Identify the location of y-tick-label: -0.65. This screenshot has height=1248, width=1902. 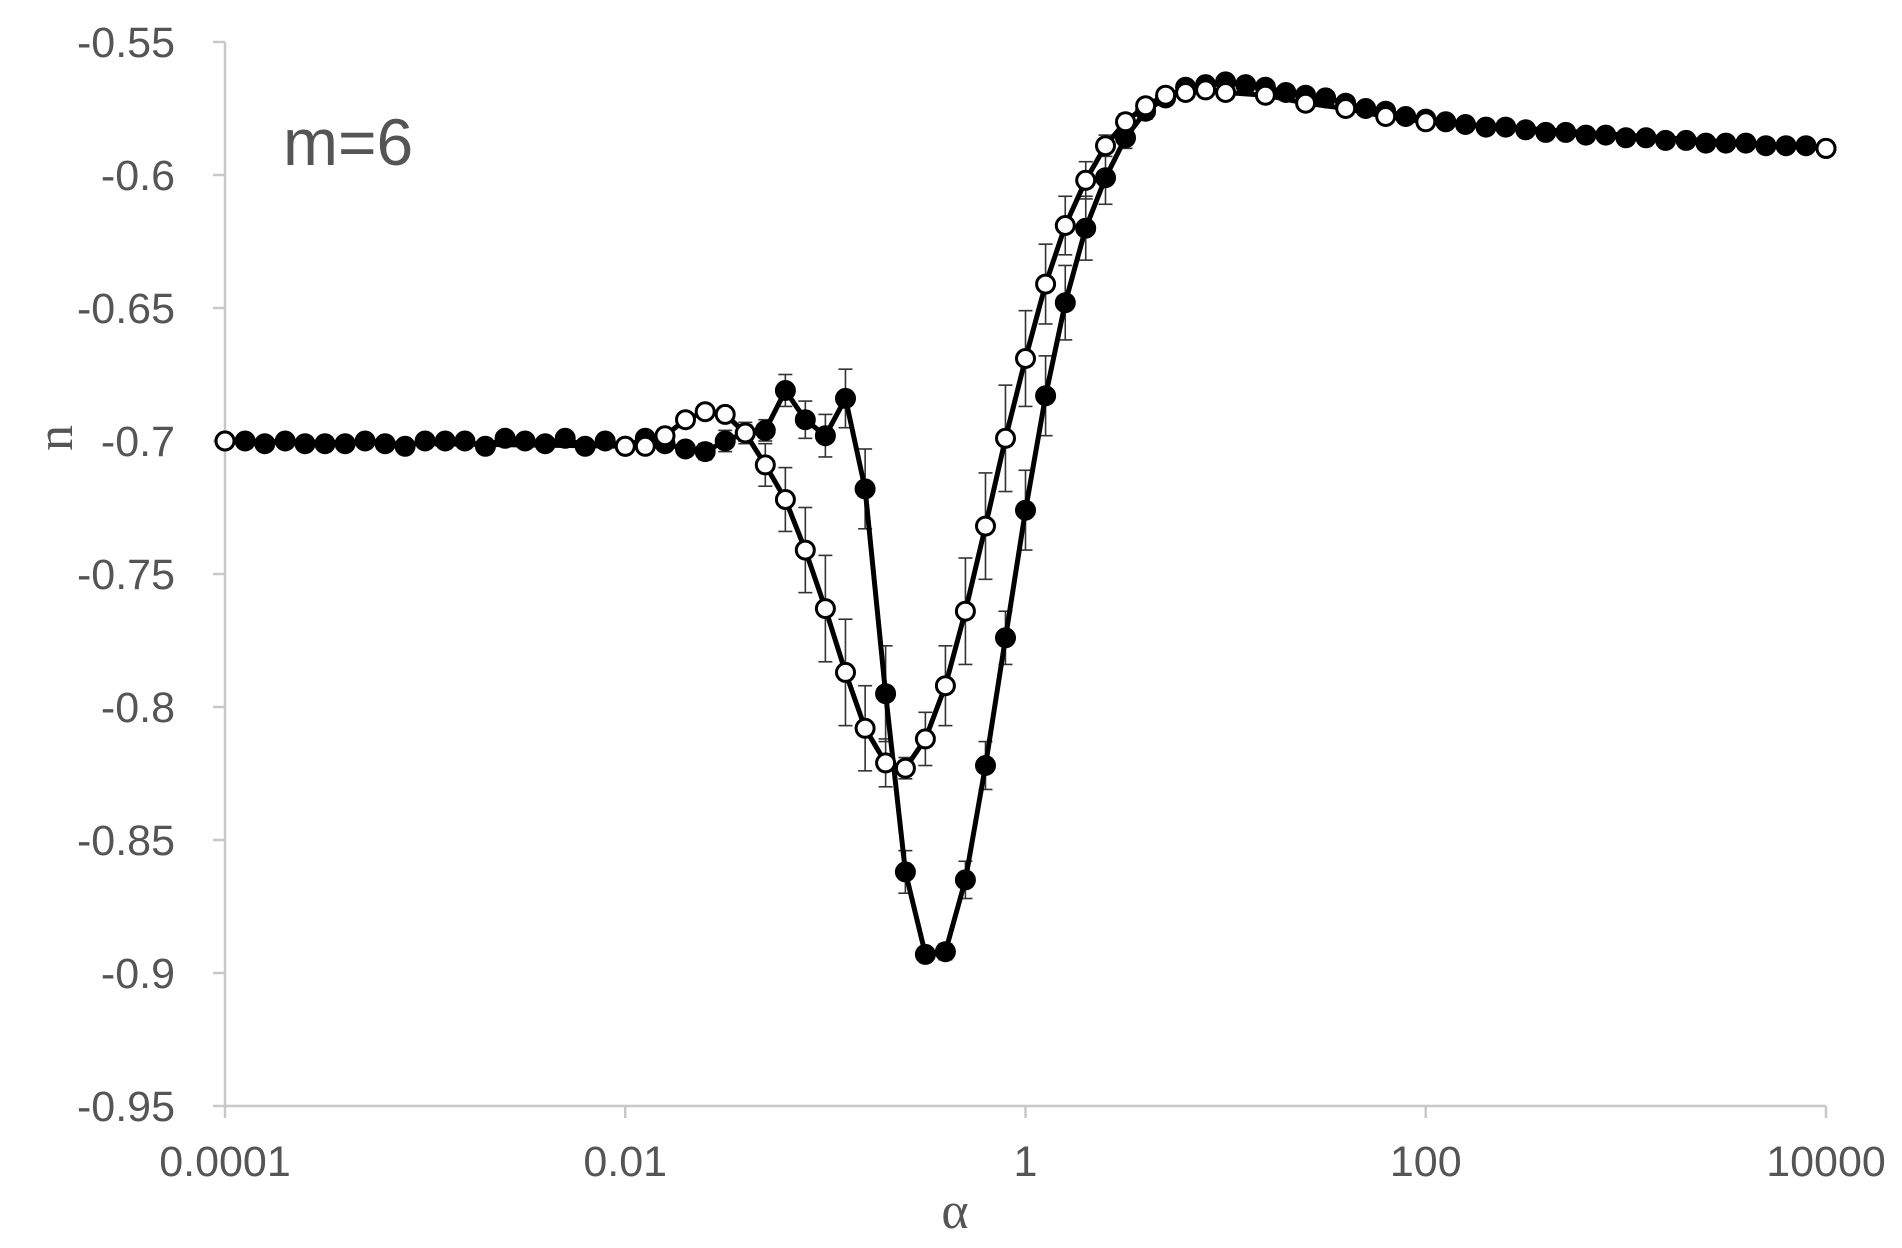
(126, 309).